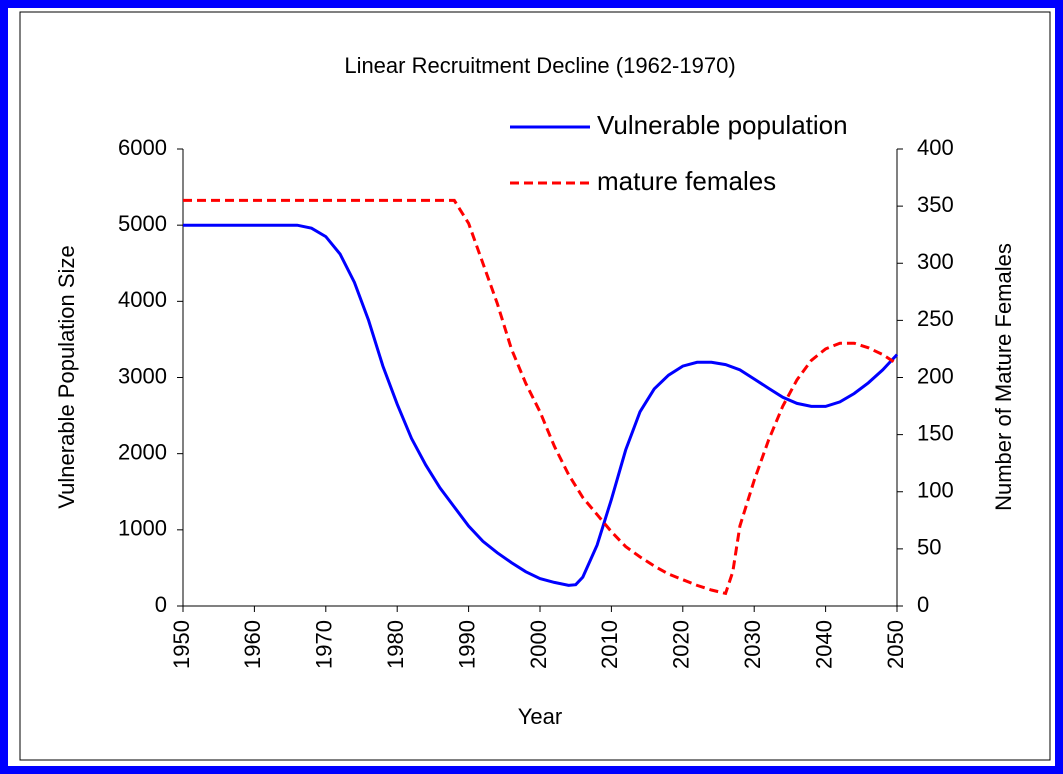 This screenshot has height=774, width=1063. What do you see at coordinates (935, 261) in the screenshot?
I see `y2-tick-label: 300` at bounding box center [935, 261].